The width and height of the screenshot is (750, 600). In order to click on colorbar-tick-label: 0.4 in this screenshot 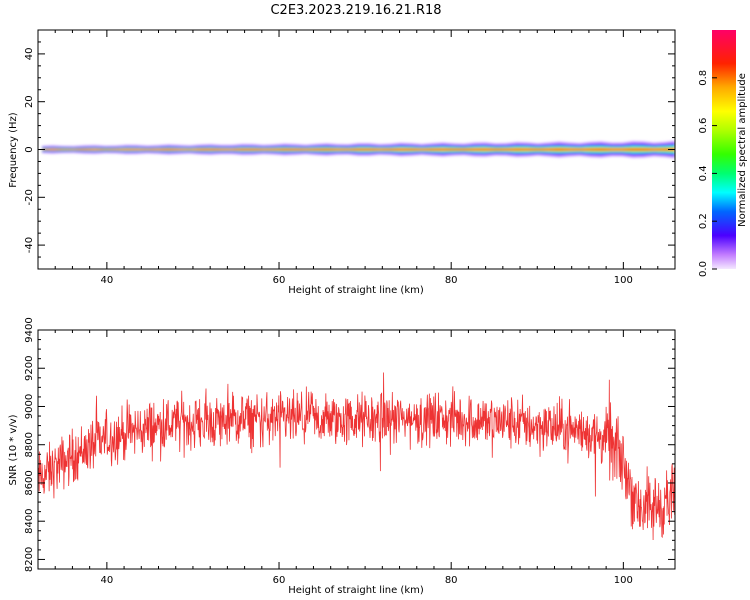, I will do `click(703, 173)`.